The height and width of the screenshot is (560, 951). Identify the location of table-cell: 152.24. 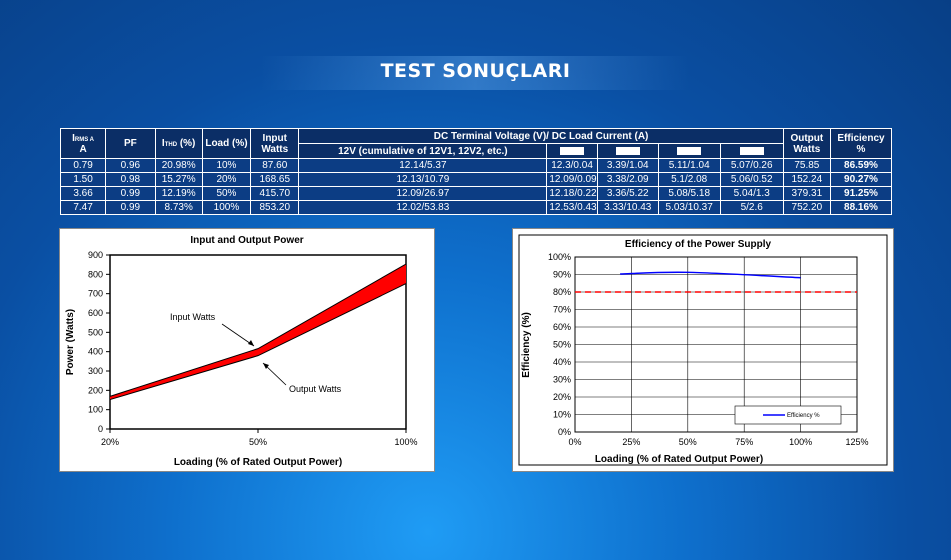
(806, 179).